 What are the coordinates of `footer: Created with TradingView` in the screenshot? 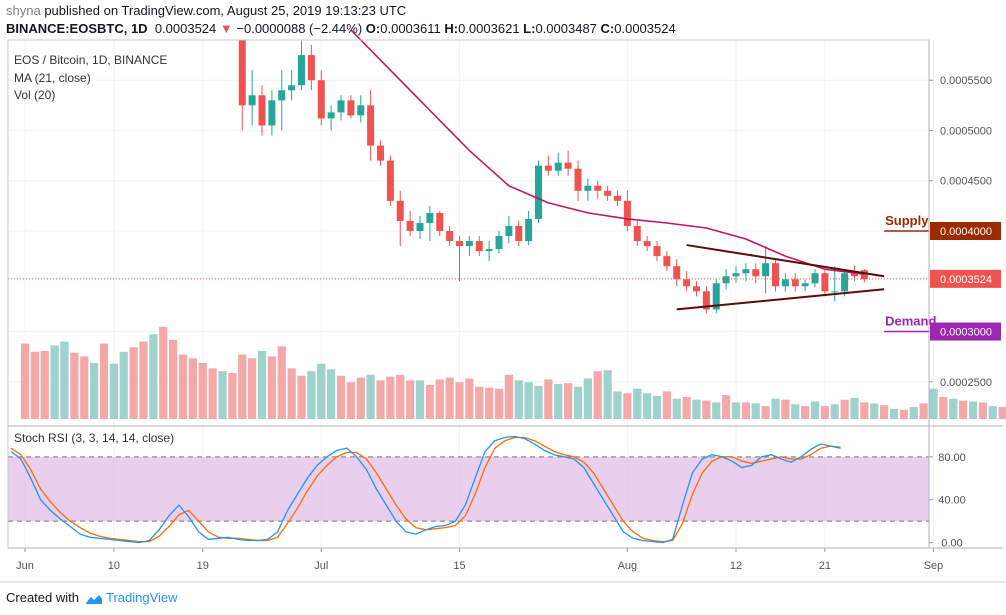 It's located at (92, 597).